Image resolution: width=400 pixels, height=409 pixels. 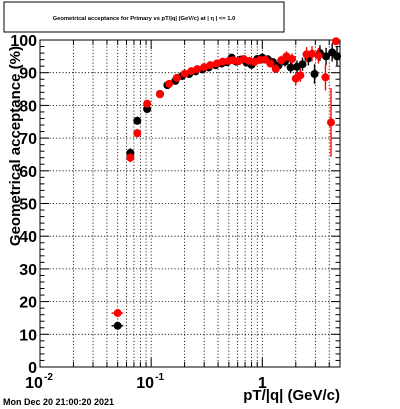 I want to click on y-tick-label: 0, so click(x=32, y=368).